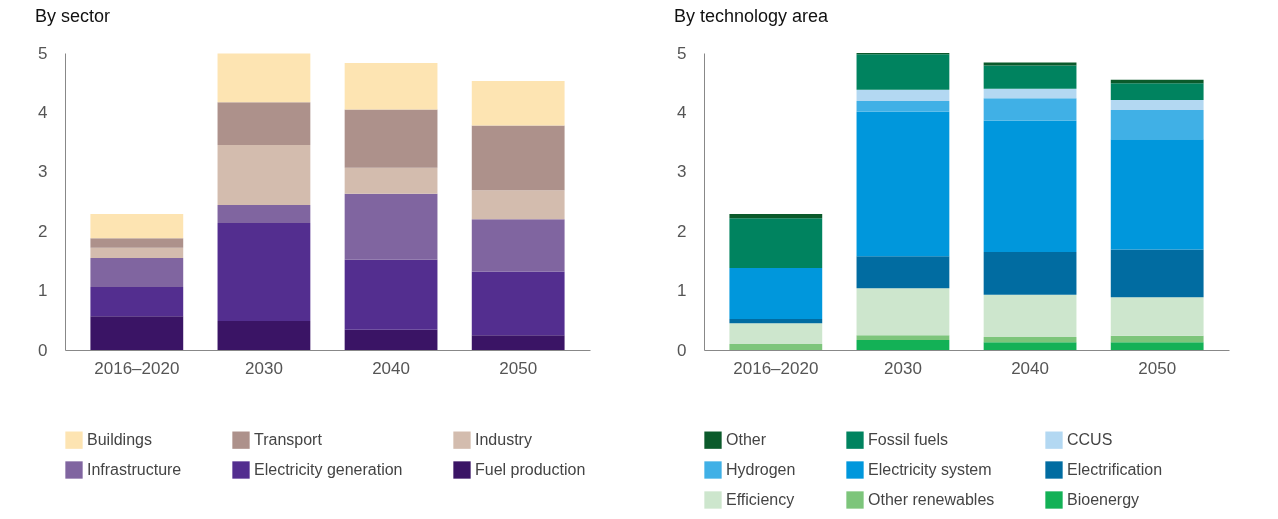 This screenshot has width=1278, height=519. What do you see at coordinates (288, 440) in the screenshot?
I see `legend-label: Transport` at bounding box center [288, 440].